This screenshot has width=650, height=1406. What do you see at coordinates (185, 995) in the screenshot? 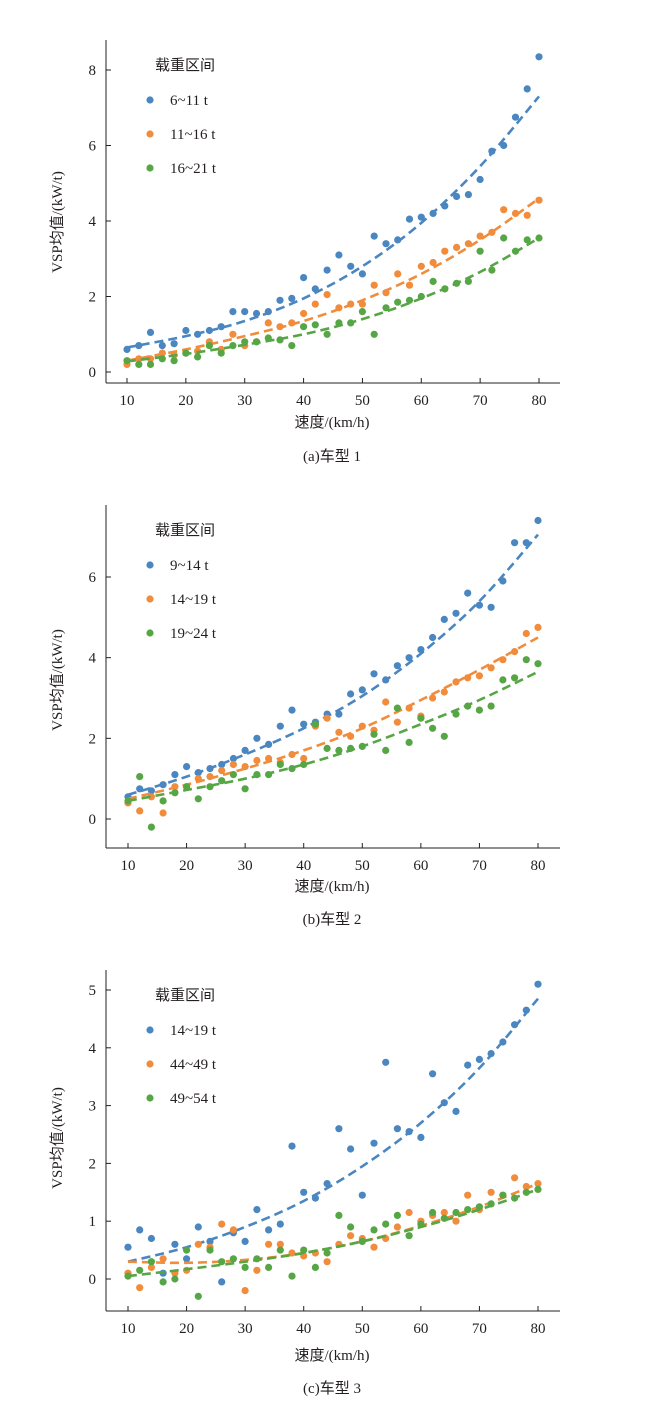
I see `legend-title: 载重区间` at bounding box center [185, 995].